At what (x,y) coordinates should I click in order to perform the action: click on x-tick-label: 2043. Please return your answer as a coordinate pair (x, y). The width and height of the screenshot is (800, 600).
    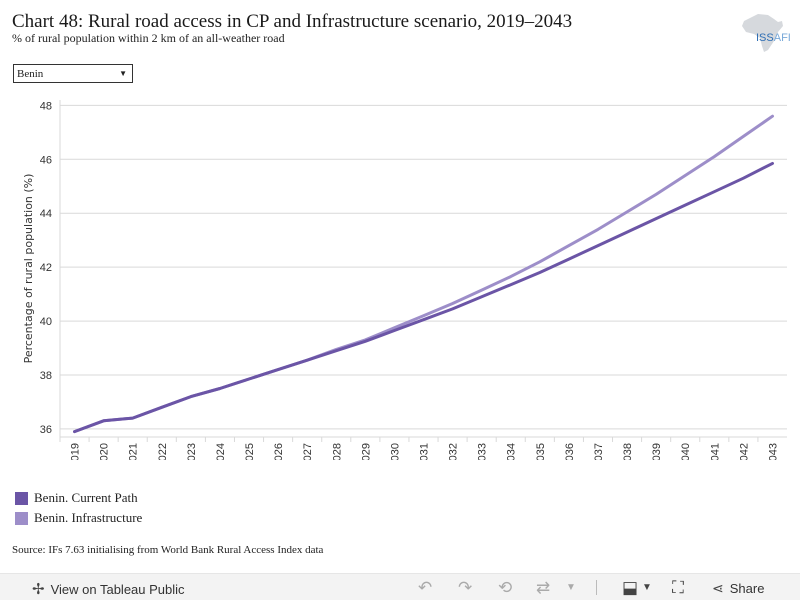
    Looking at the image, I should click on (773, 451).